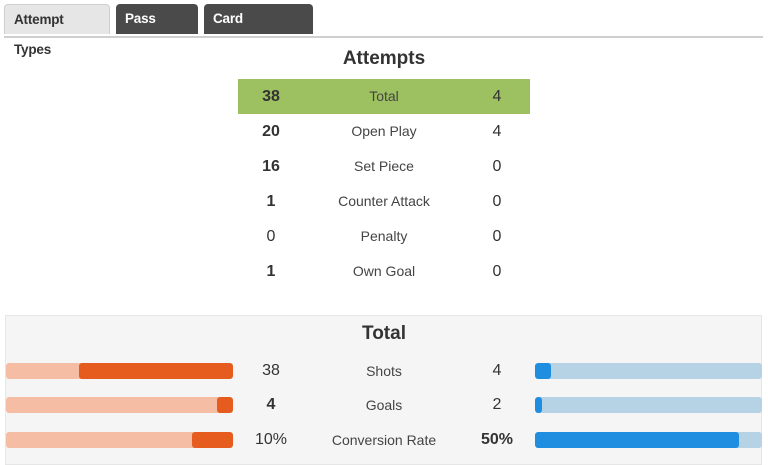 This screenshot has height=465, width=768. Describe the element at coordinates (497, 404) in the screenshot. I see `right-value: 2` at that location.